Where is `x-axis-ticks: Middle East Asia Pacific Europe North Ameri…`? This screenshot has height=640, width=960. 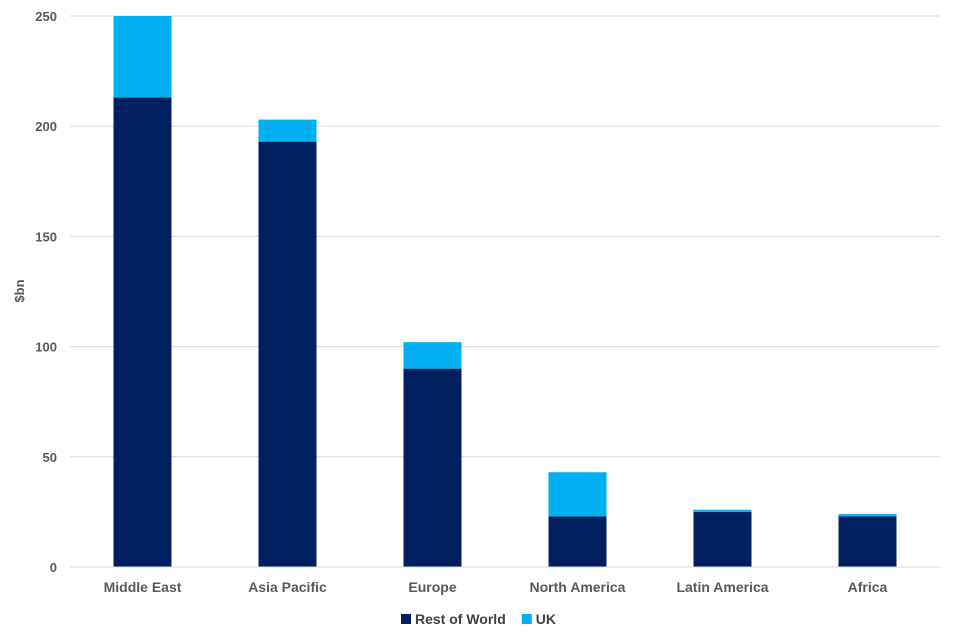
x-axis-ticks: Middle East Asia Pacific Europe North Ameri… is located at coordinates (496, 587).